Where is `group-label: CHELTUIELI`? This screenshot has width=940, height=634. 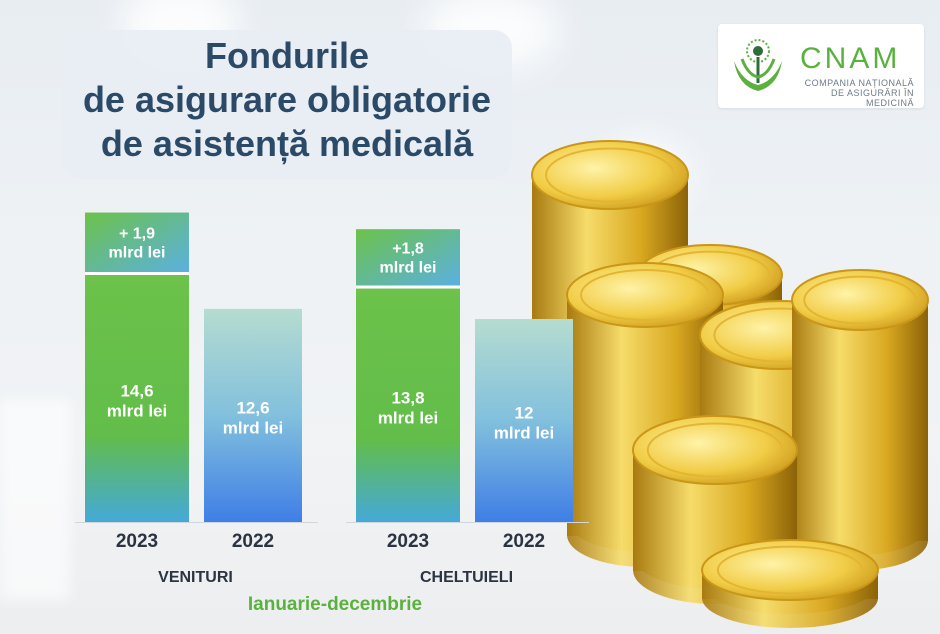 group-label: CHELTUIELI is located at coordinates (466, 577).